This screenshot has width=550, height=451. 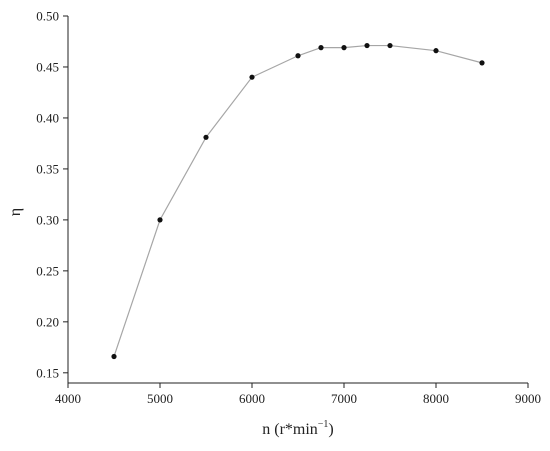 I want to click on y-axis-label: η, so click(x=15, y=212).